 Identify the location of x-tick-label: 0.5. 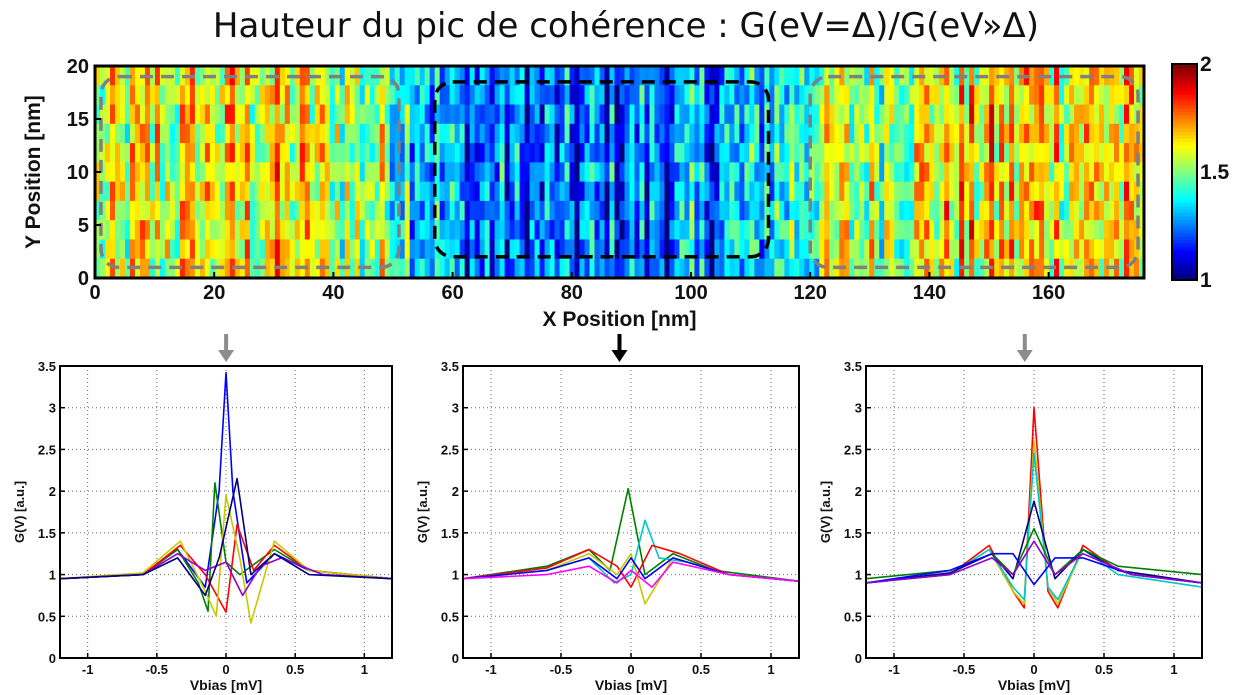
(701, 669).